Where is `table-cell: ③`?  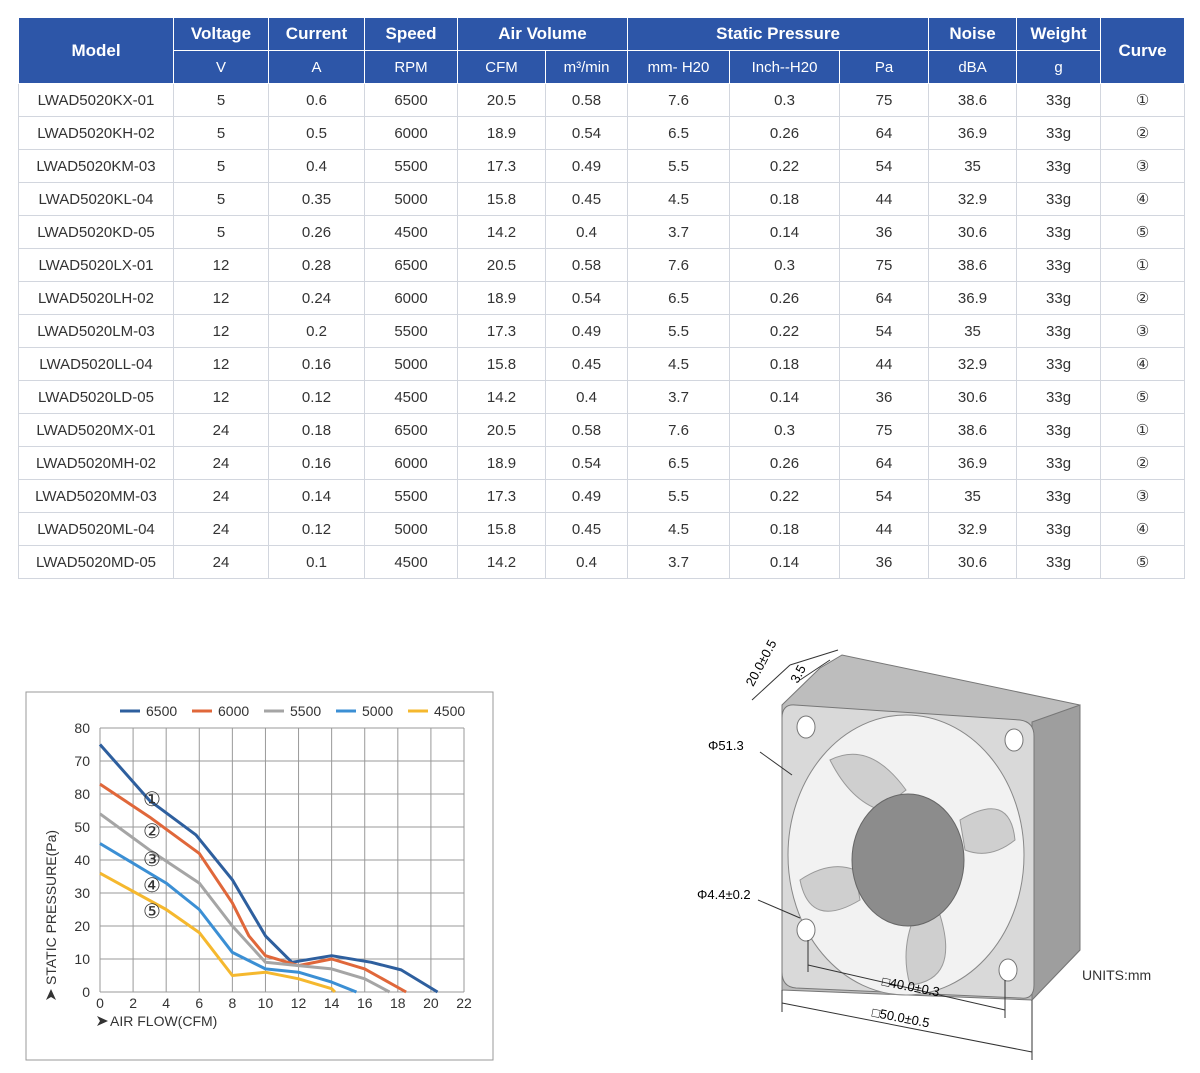
table-cell: ③ is located at coordinates (1143, 331).